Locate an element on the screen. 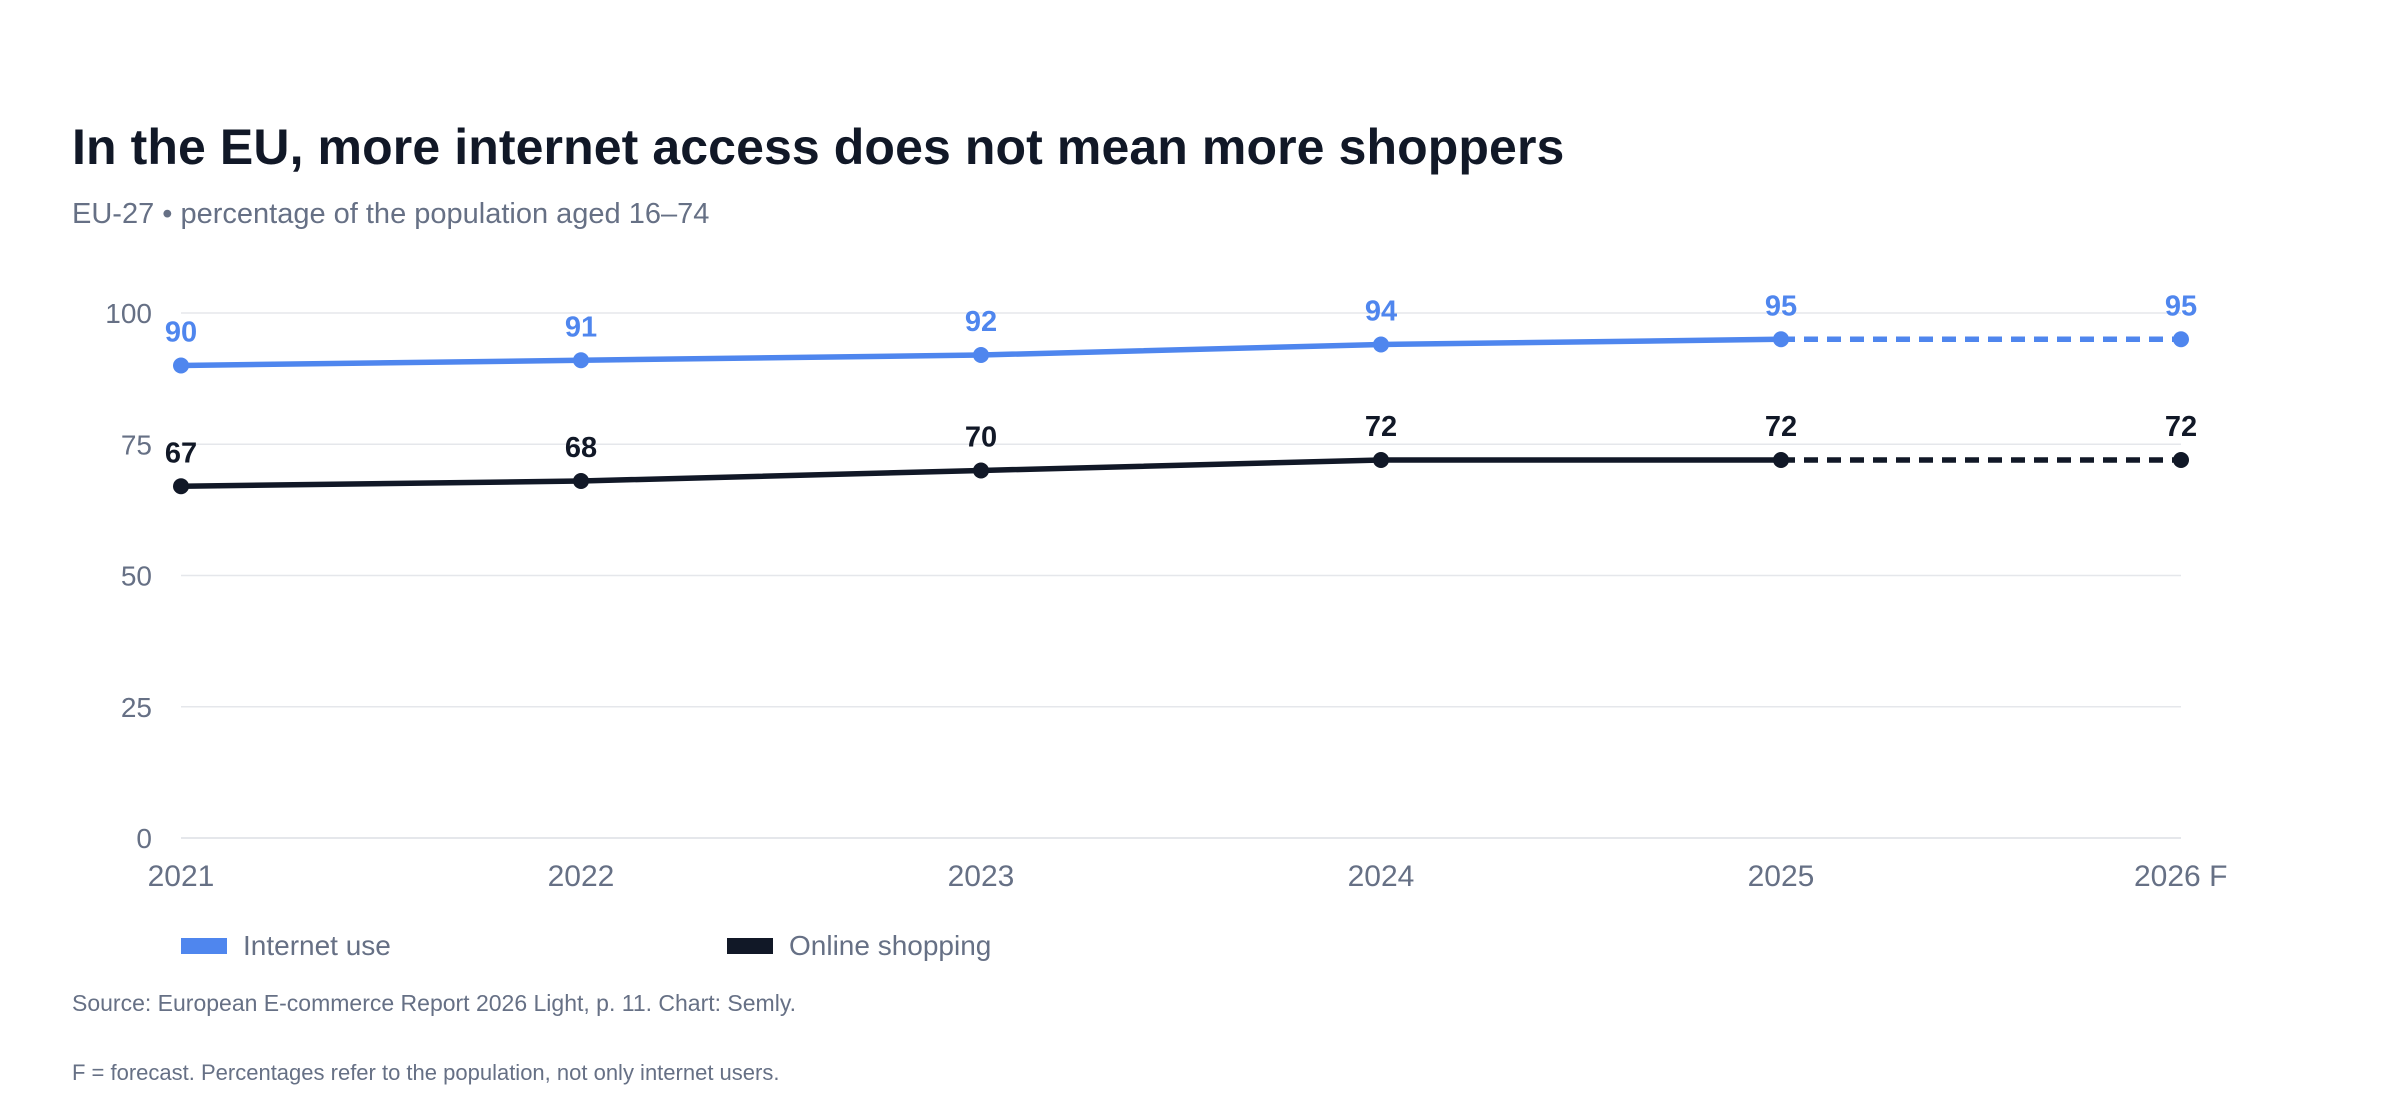 This screenshot has height=1100, width=2400. y-tick-label: 75 is located at coordinates (136, 444).